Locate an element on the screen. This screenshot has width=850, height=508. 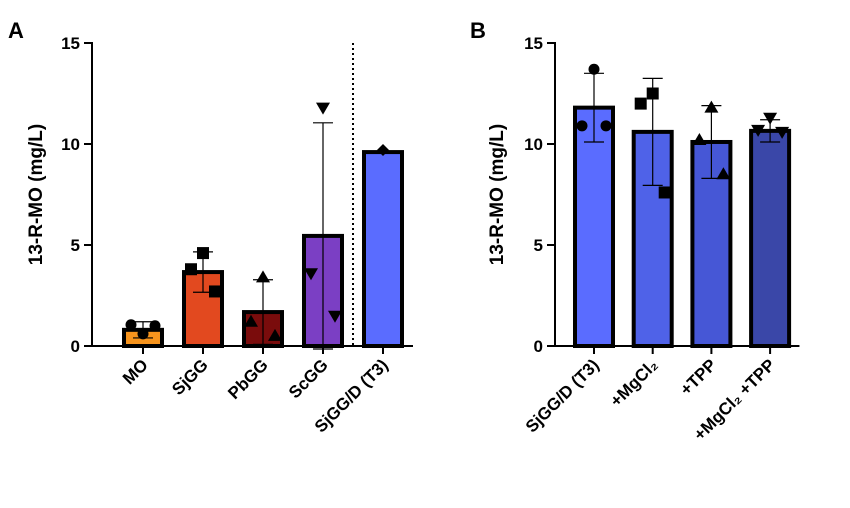
x-tick-label: SjGG is located at coordinates (189, 376).